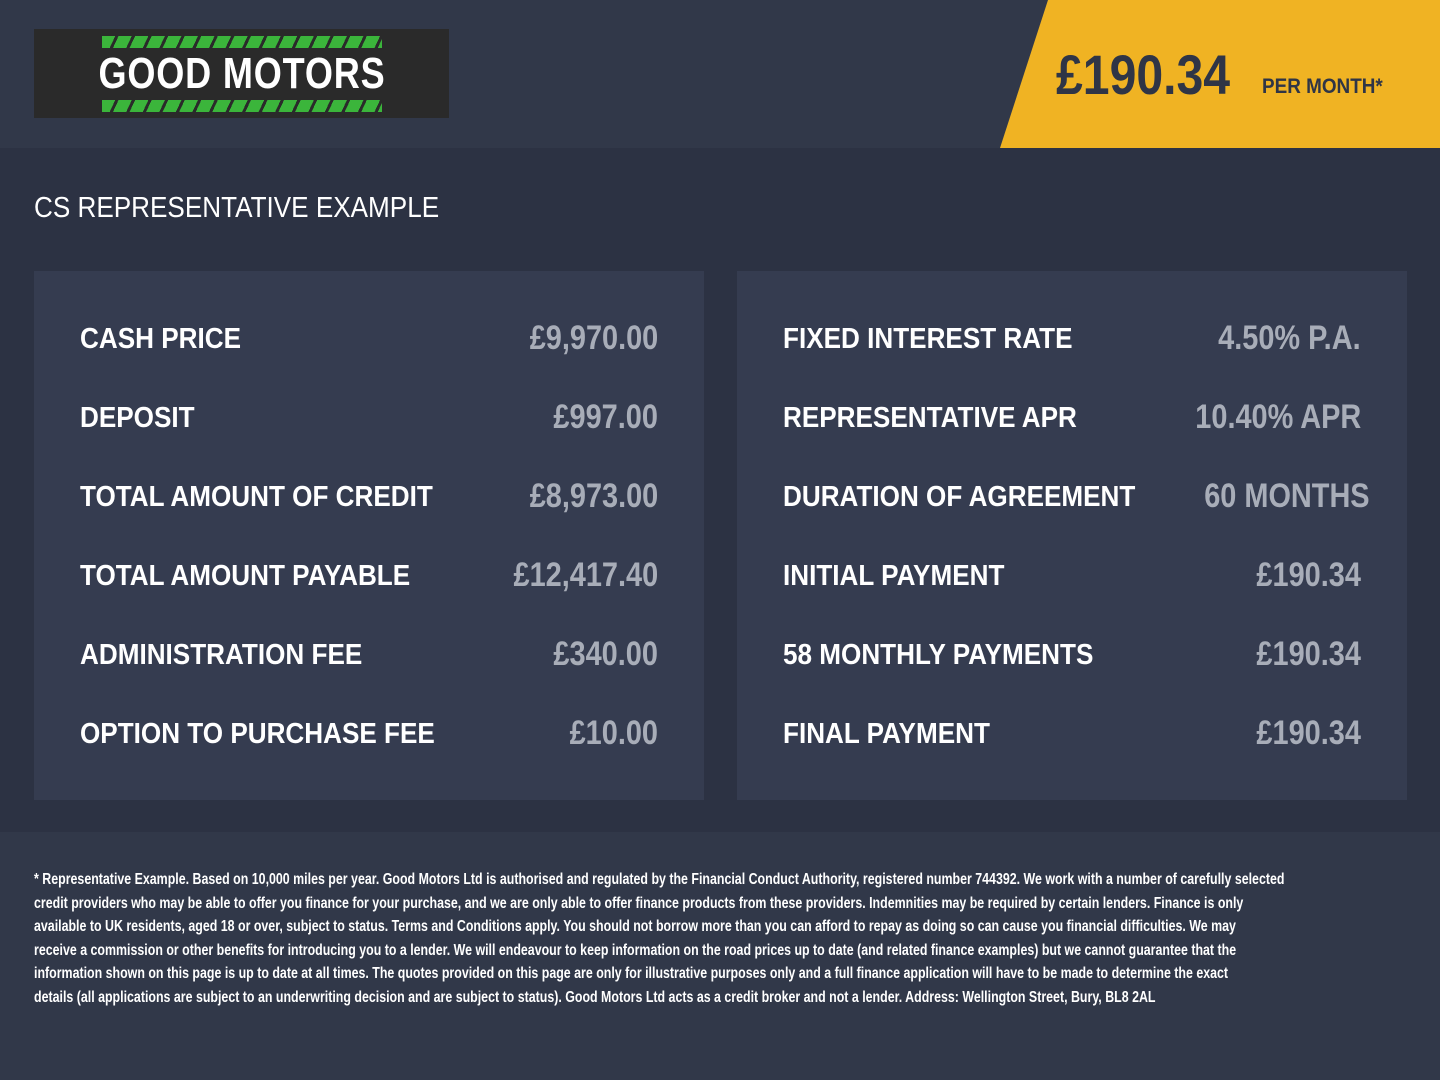 The height and width of the screenshot is (1080, 1440). I want to click on monthly-price: £190.34, so click(1143, 74).